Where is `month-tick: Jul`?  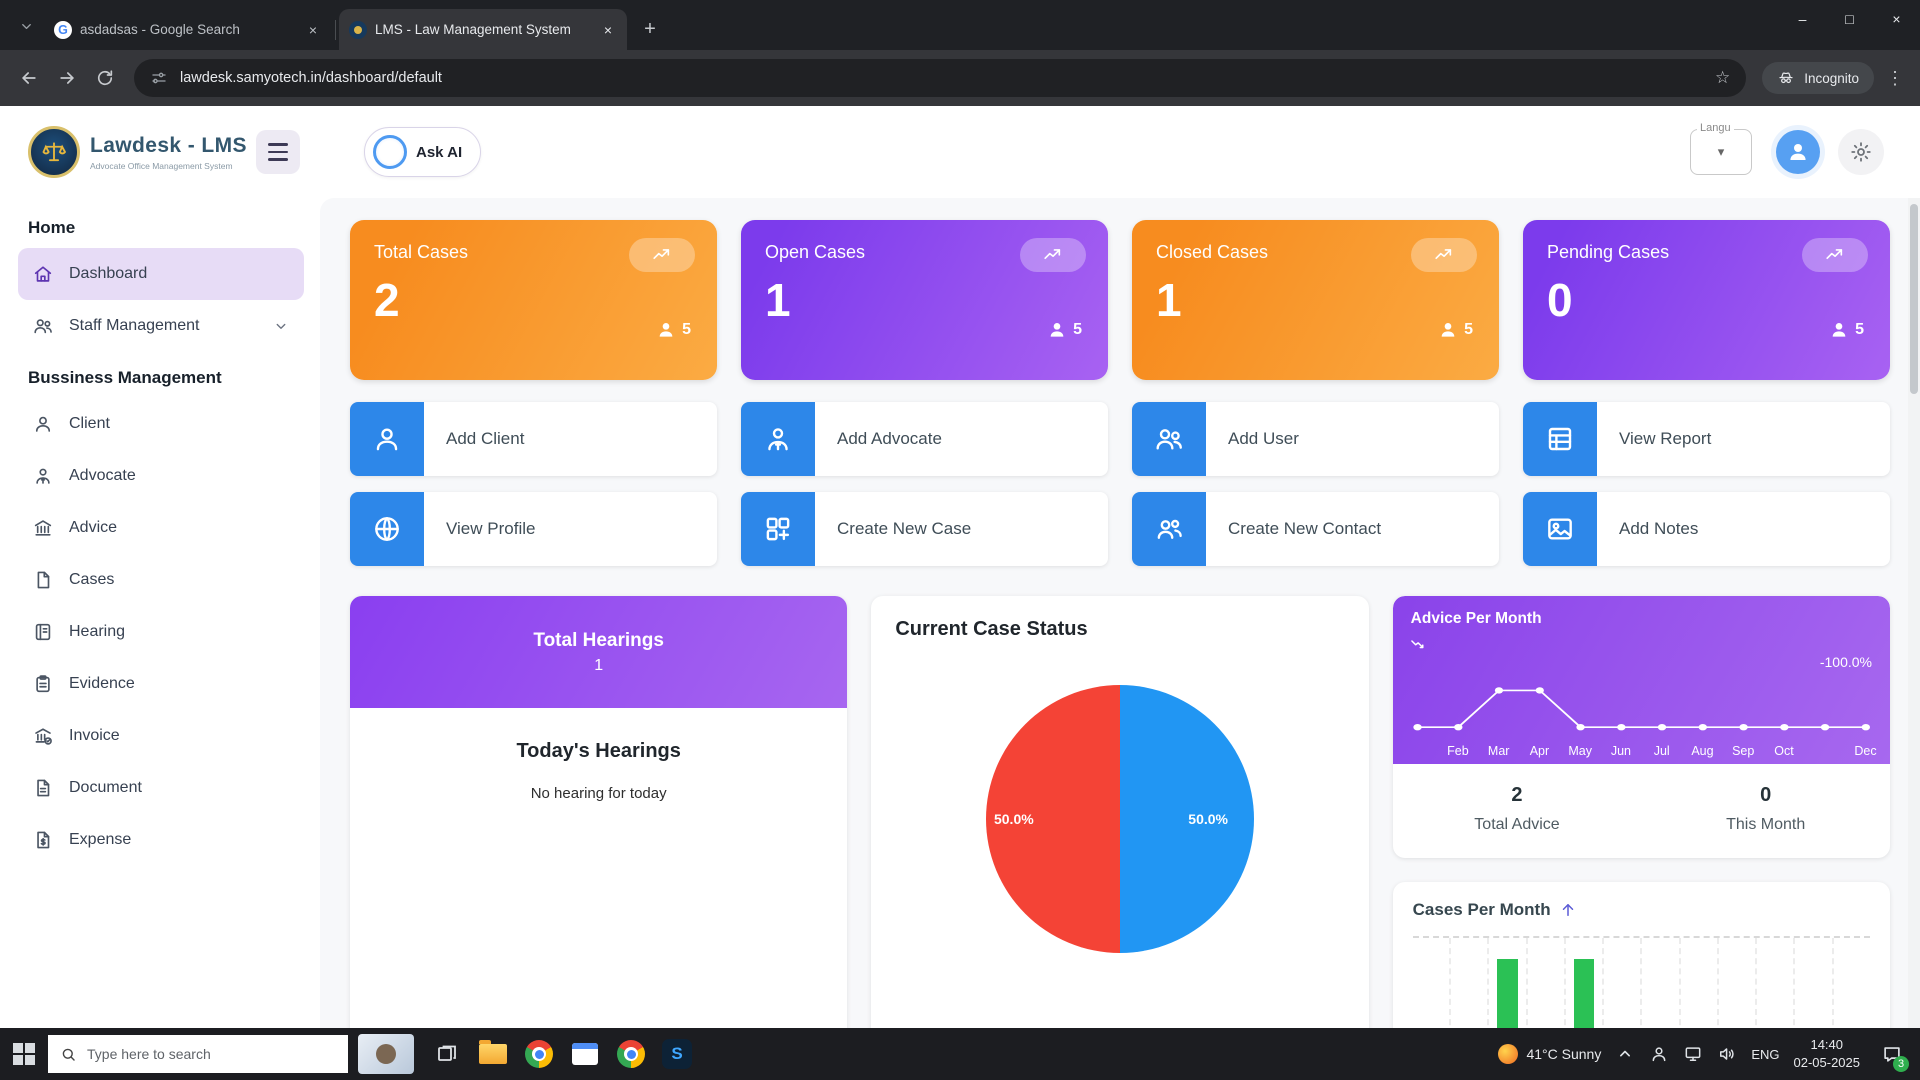
month-tick: Jul is located at coordinates (1661, 751).